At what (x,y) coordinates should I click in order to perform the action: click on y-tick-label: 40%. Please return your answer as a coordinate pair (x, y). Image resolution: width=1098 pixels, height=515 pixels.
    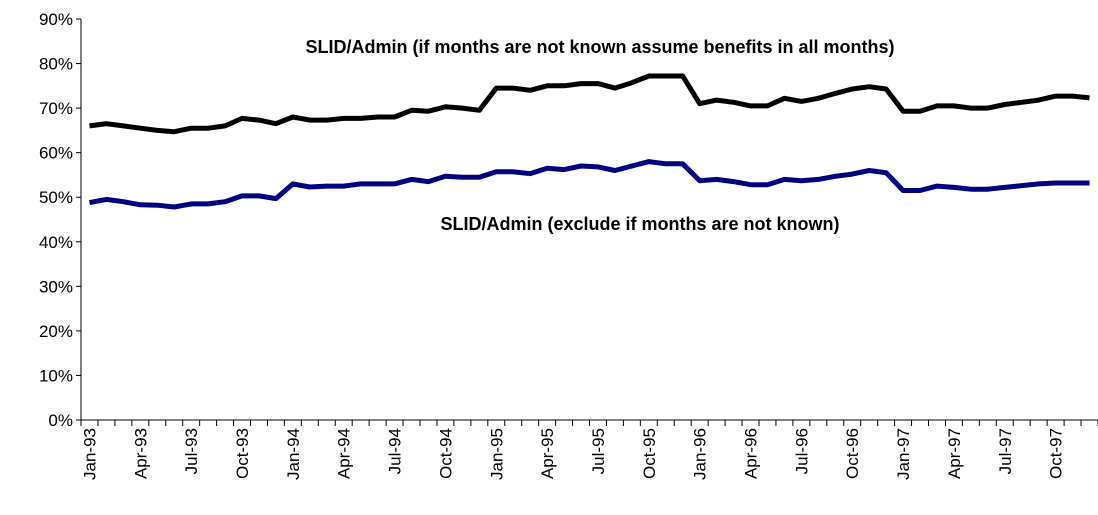
    Looking at the image, I should click on (56, 242).